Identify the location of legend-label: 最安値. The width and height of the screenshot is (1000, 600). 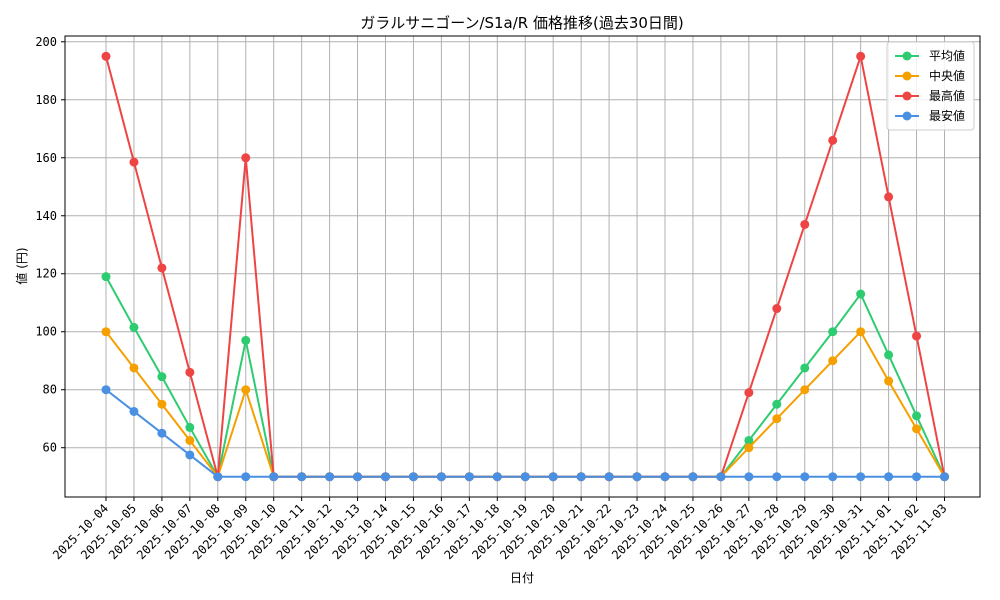
(947, 115).